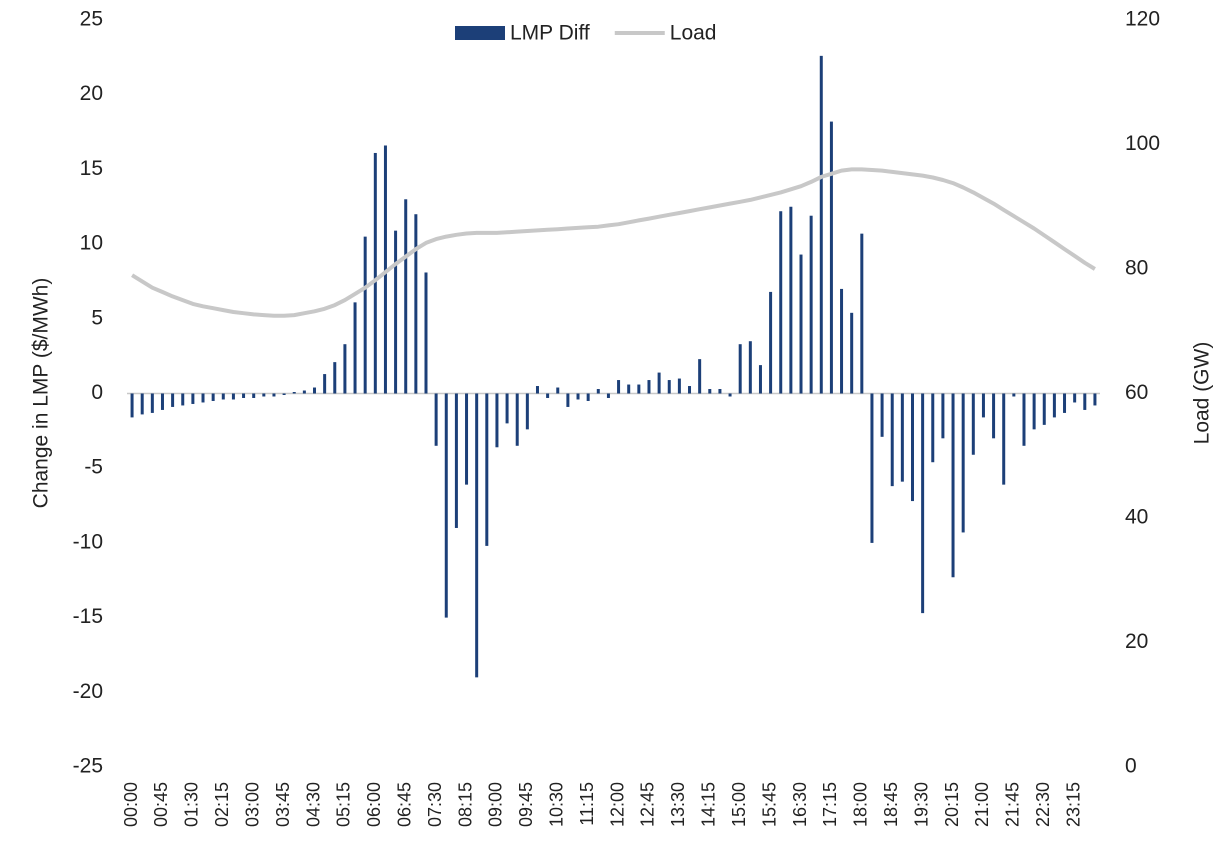  Describe the element at coordinates (374, 804) in the screenshot. I see `x-tick-label: 06:00` at that location.